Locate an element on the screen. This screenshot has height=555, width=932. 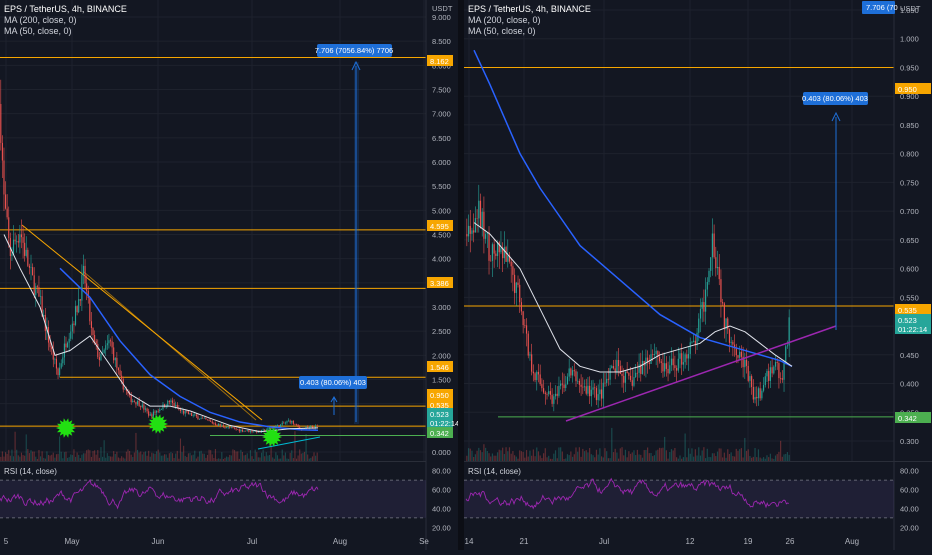
right-ma200-legend: MA (200, close, 0) is located at coordinates (504, 20).